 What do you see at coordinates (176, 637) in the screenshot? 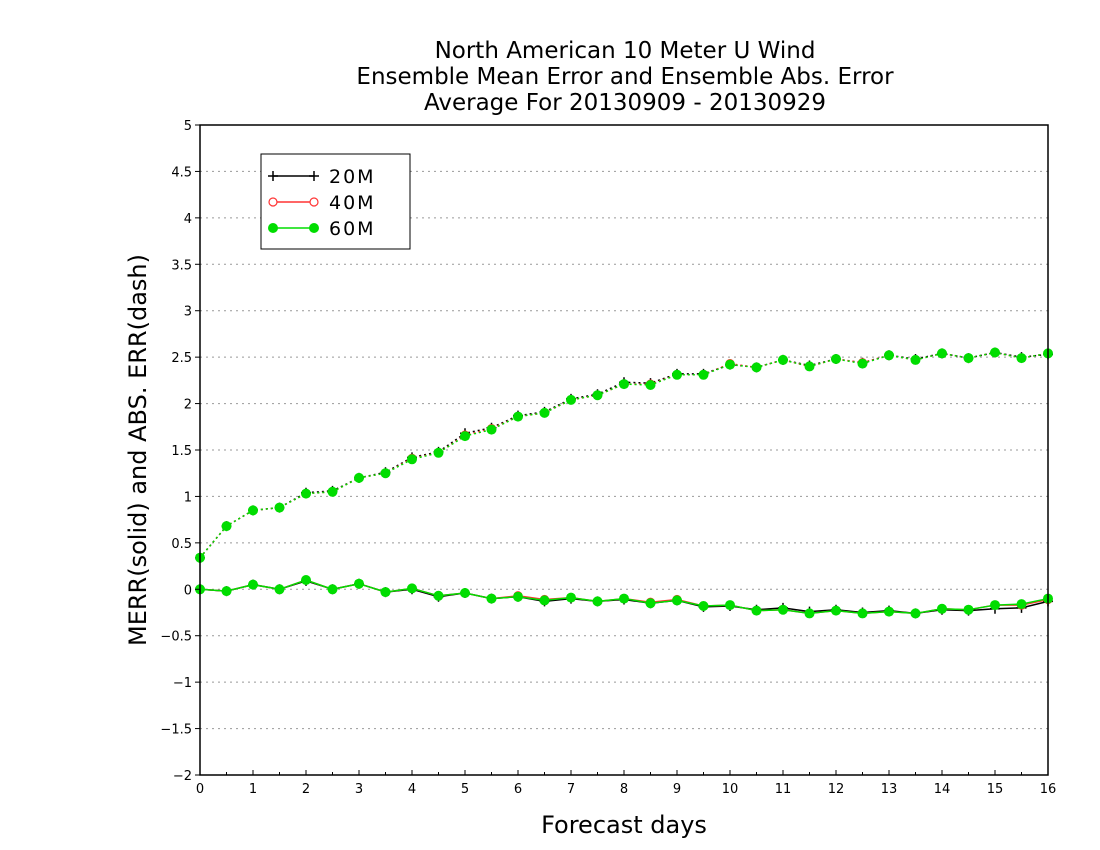
I see `y-tick-label: −0.5` at bounding box center [176, 637].